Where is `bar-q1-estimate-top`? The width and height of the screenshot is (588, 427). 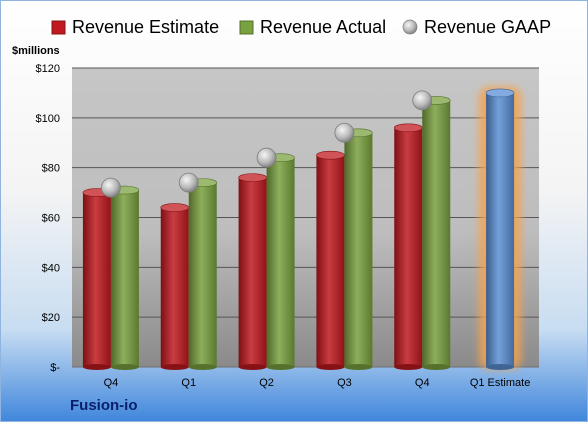 bar-q1-estimate-top is located at coordinates (500, 93).